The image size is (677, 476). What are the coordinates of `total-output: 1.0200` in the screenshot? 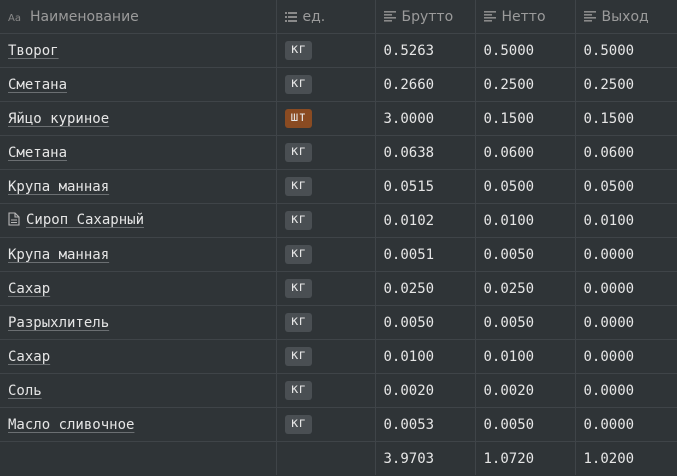 It's located at (609, 458).